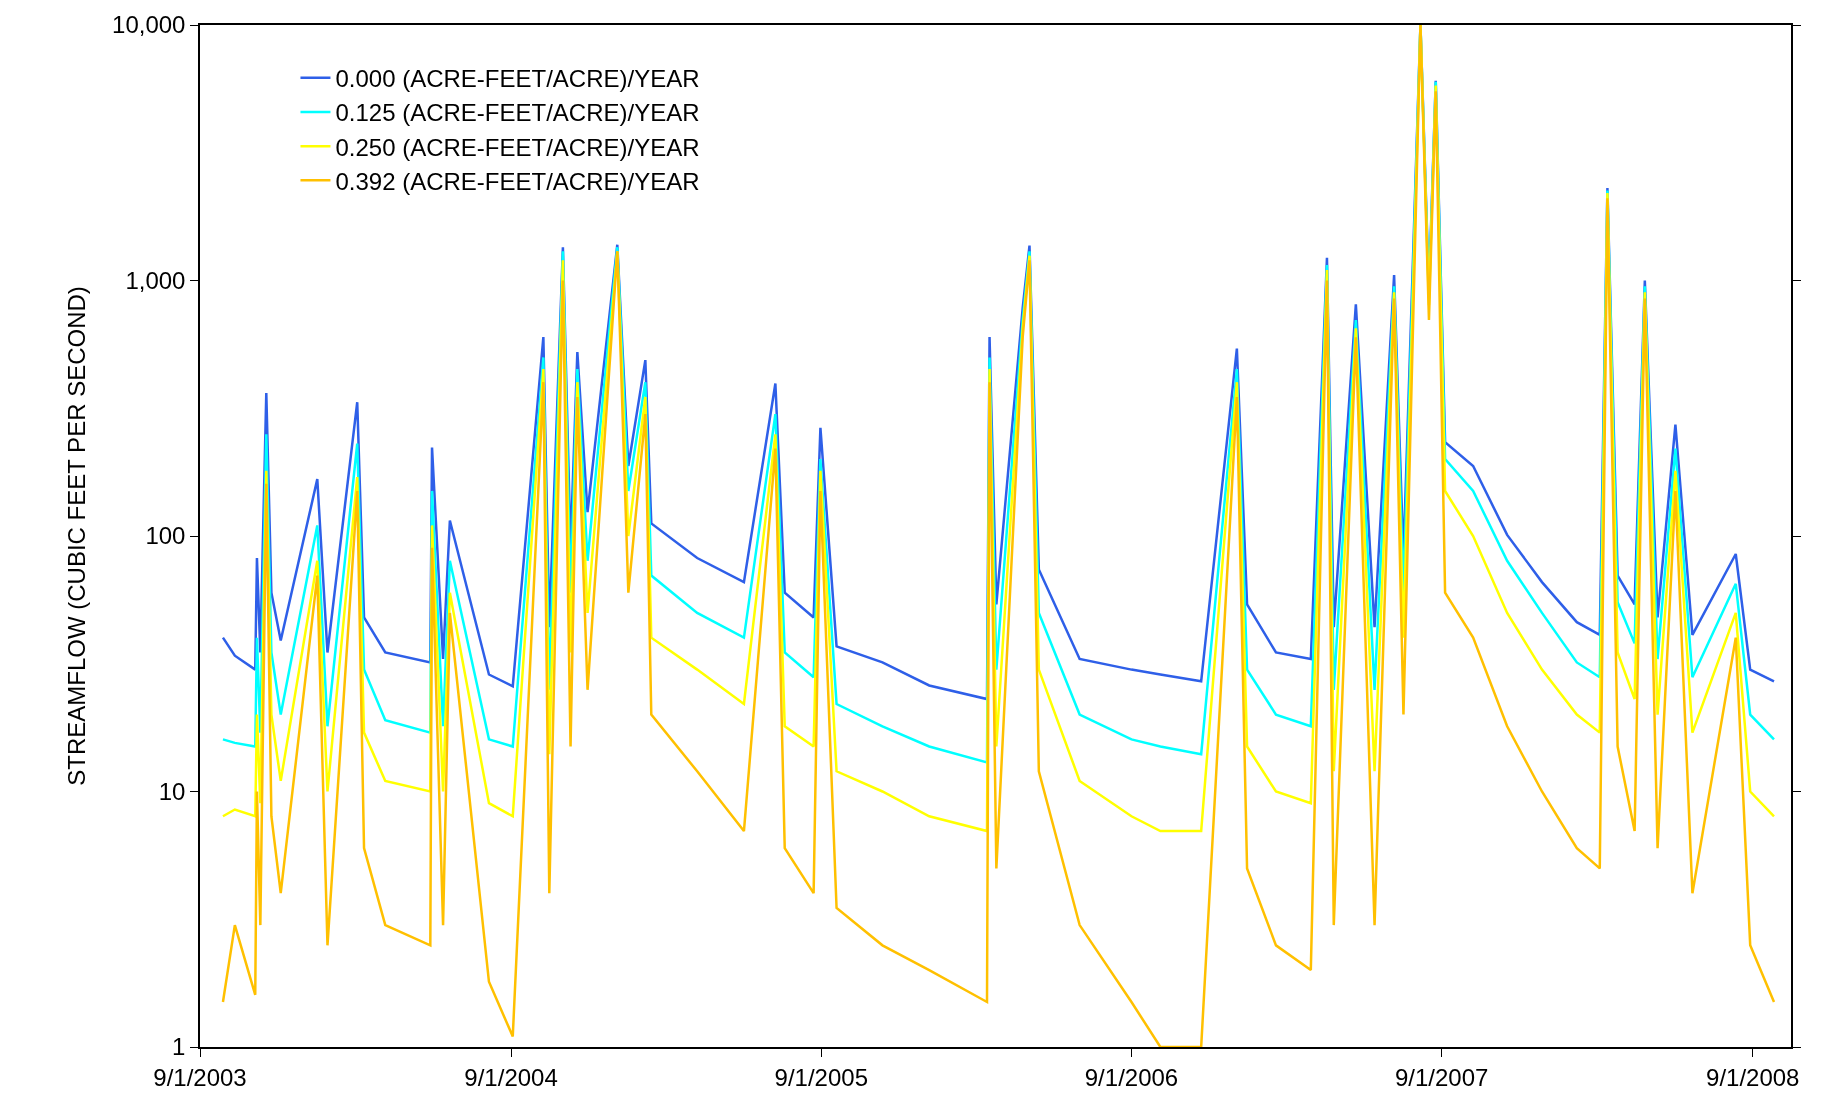  I want to click on y-tick-label: 10, so click(172, 791).